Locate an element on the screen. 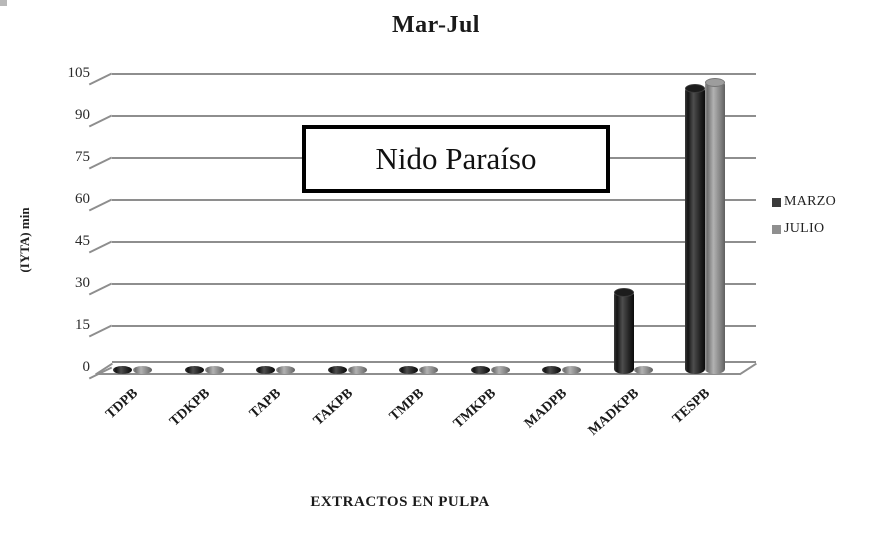 The image size is (872, 550). floor-back-line is located at coordinates (434, 362).